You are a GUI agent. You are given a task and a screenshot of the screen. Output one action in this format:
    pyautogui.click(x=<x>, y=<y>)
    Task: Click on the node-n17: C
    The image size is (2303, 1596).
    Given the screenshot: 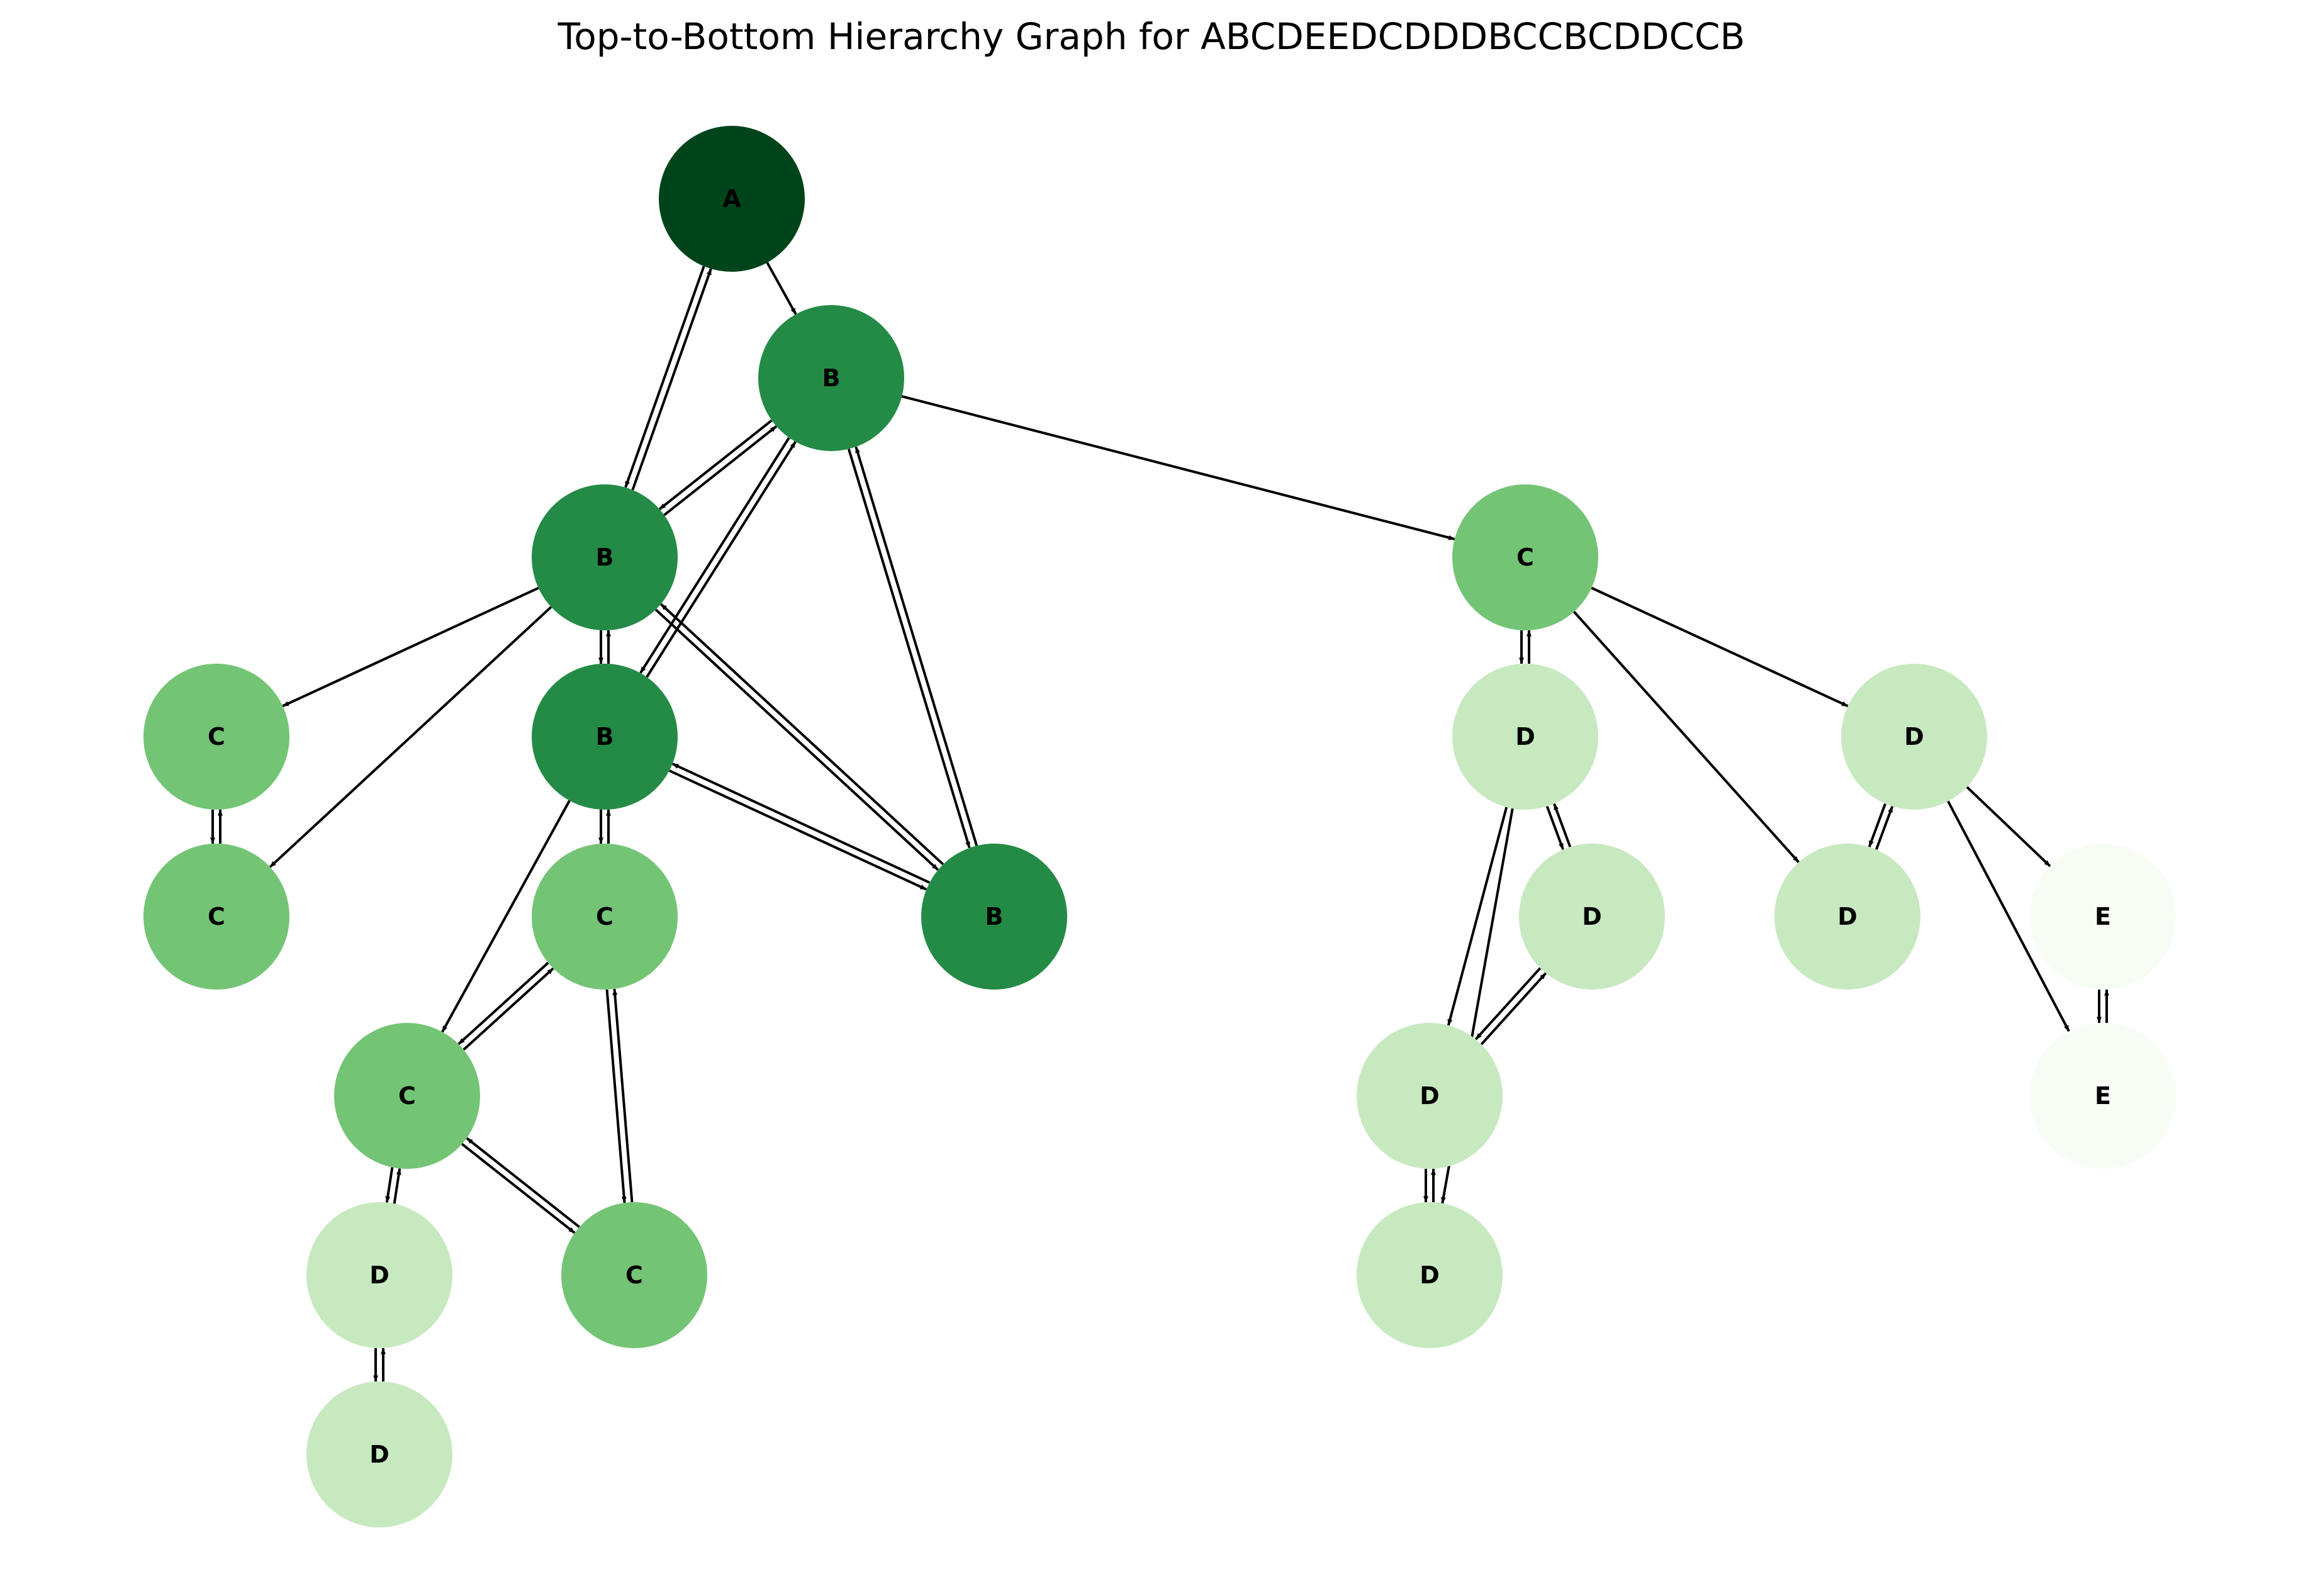 What is the action you would take?
    pyautogui.click(x=407, y=1096)
    